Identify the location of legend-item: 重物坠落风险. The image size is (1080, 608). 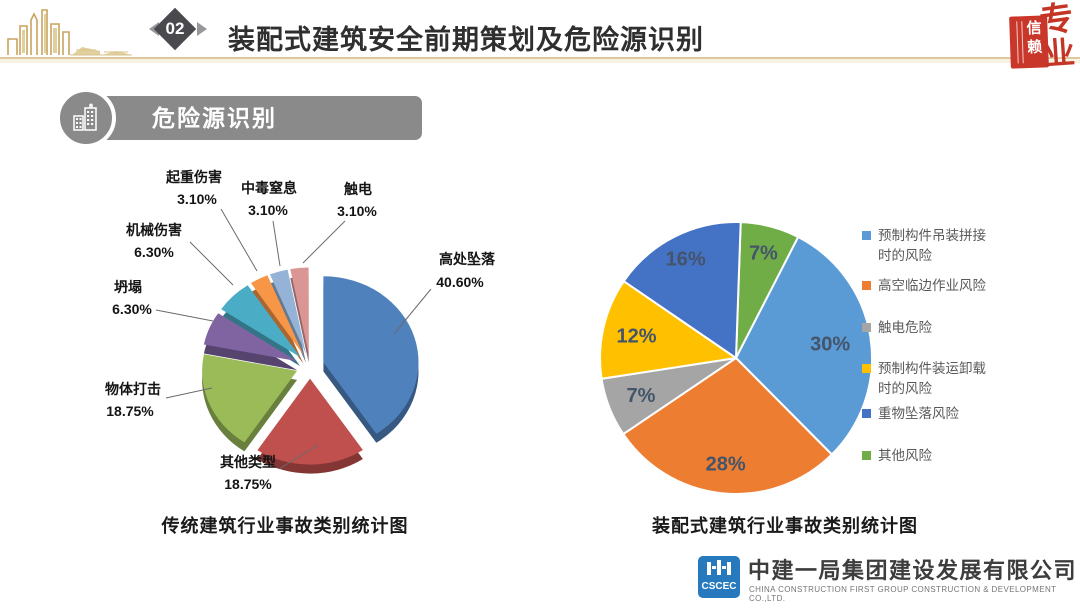
(969, 414).